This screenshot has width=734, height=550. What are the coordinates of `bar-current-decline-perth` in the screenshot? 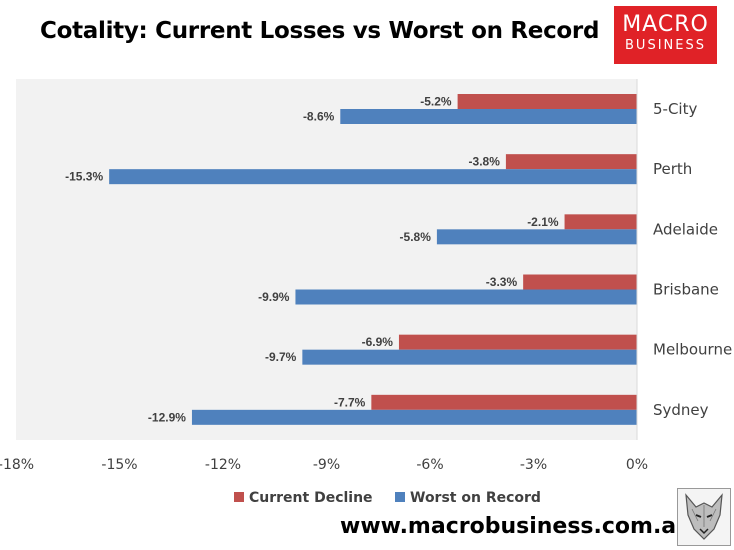 It's located at (571, 162).